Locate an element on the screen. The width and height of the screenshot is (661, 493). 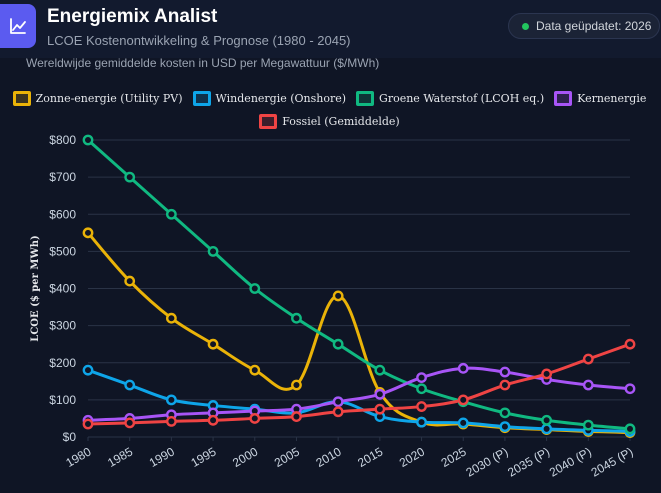
x-tick-label: 2015 is located at coordinates (370, 457).